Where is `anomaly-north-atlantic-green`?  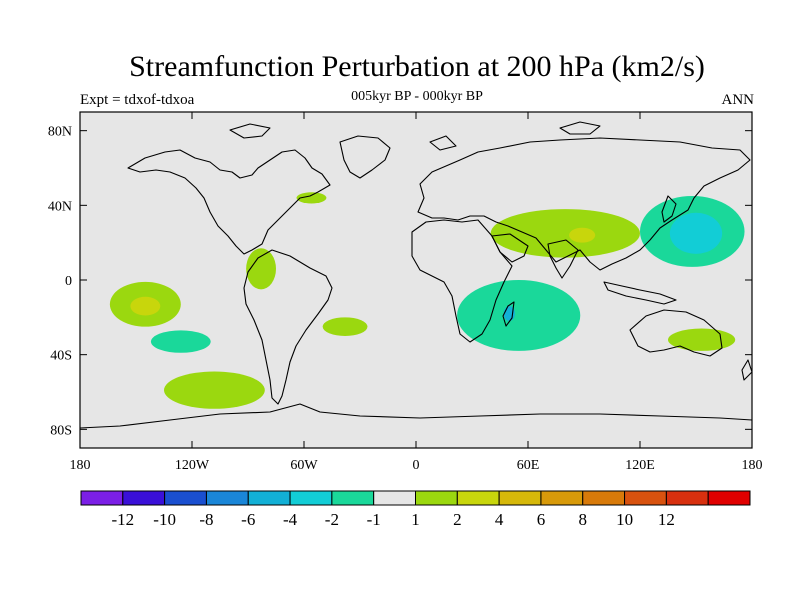
anomaly-north-atlantic-green is located at coordinates (311, 198).